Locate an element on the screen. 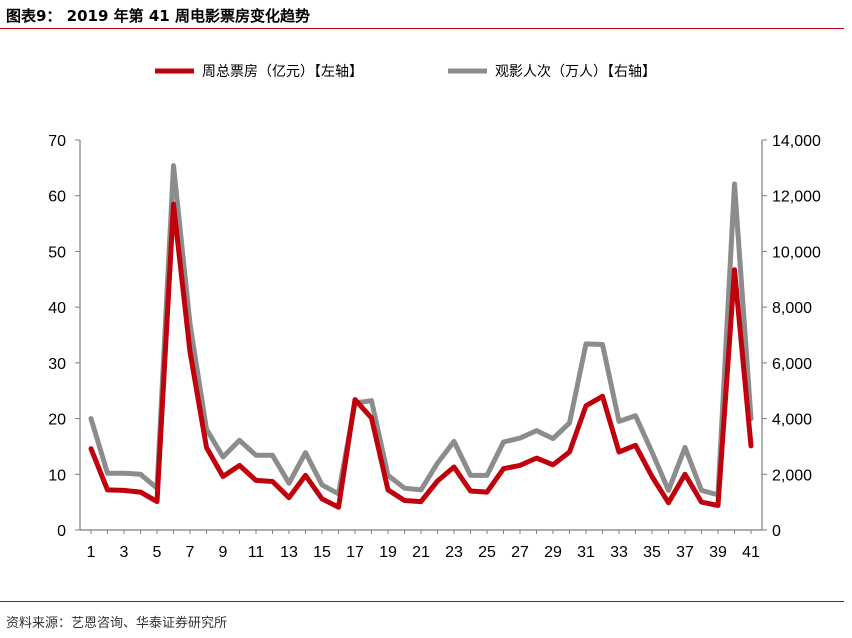 This screenshot has width=852, height=638. right-tick-label: 4,000 is located at coordinates (792, 420).